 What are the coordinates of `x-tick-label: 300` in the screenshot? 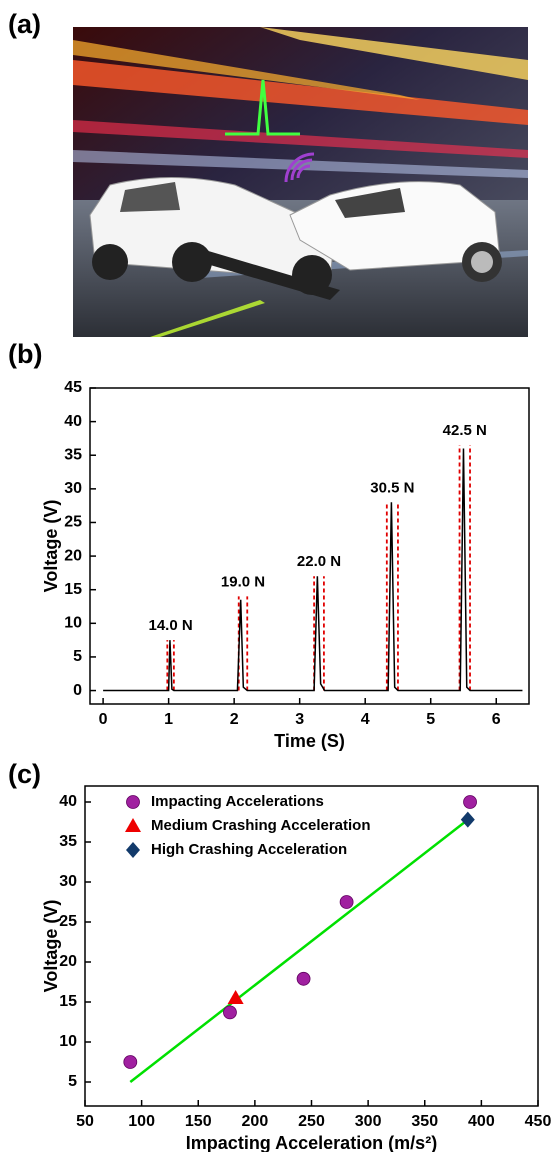 It's located at (368, 1121).